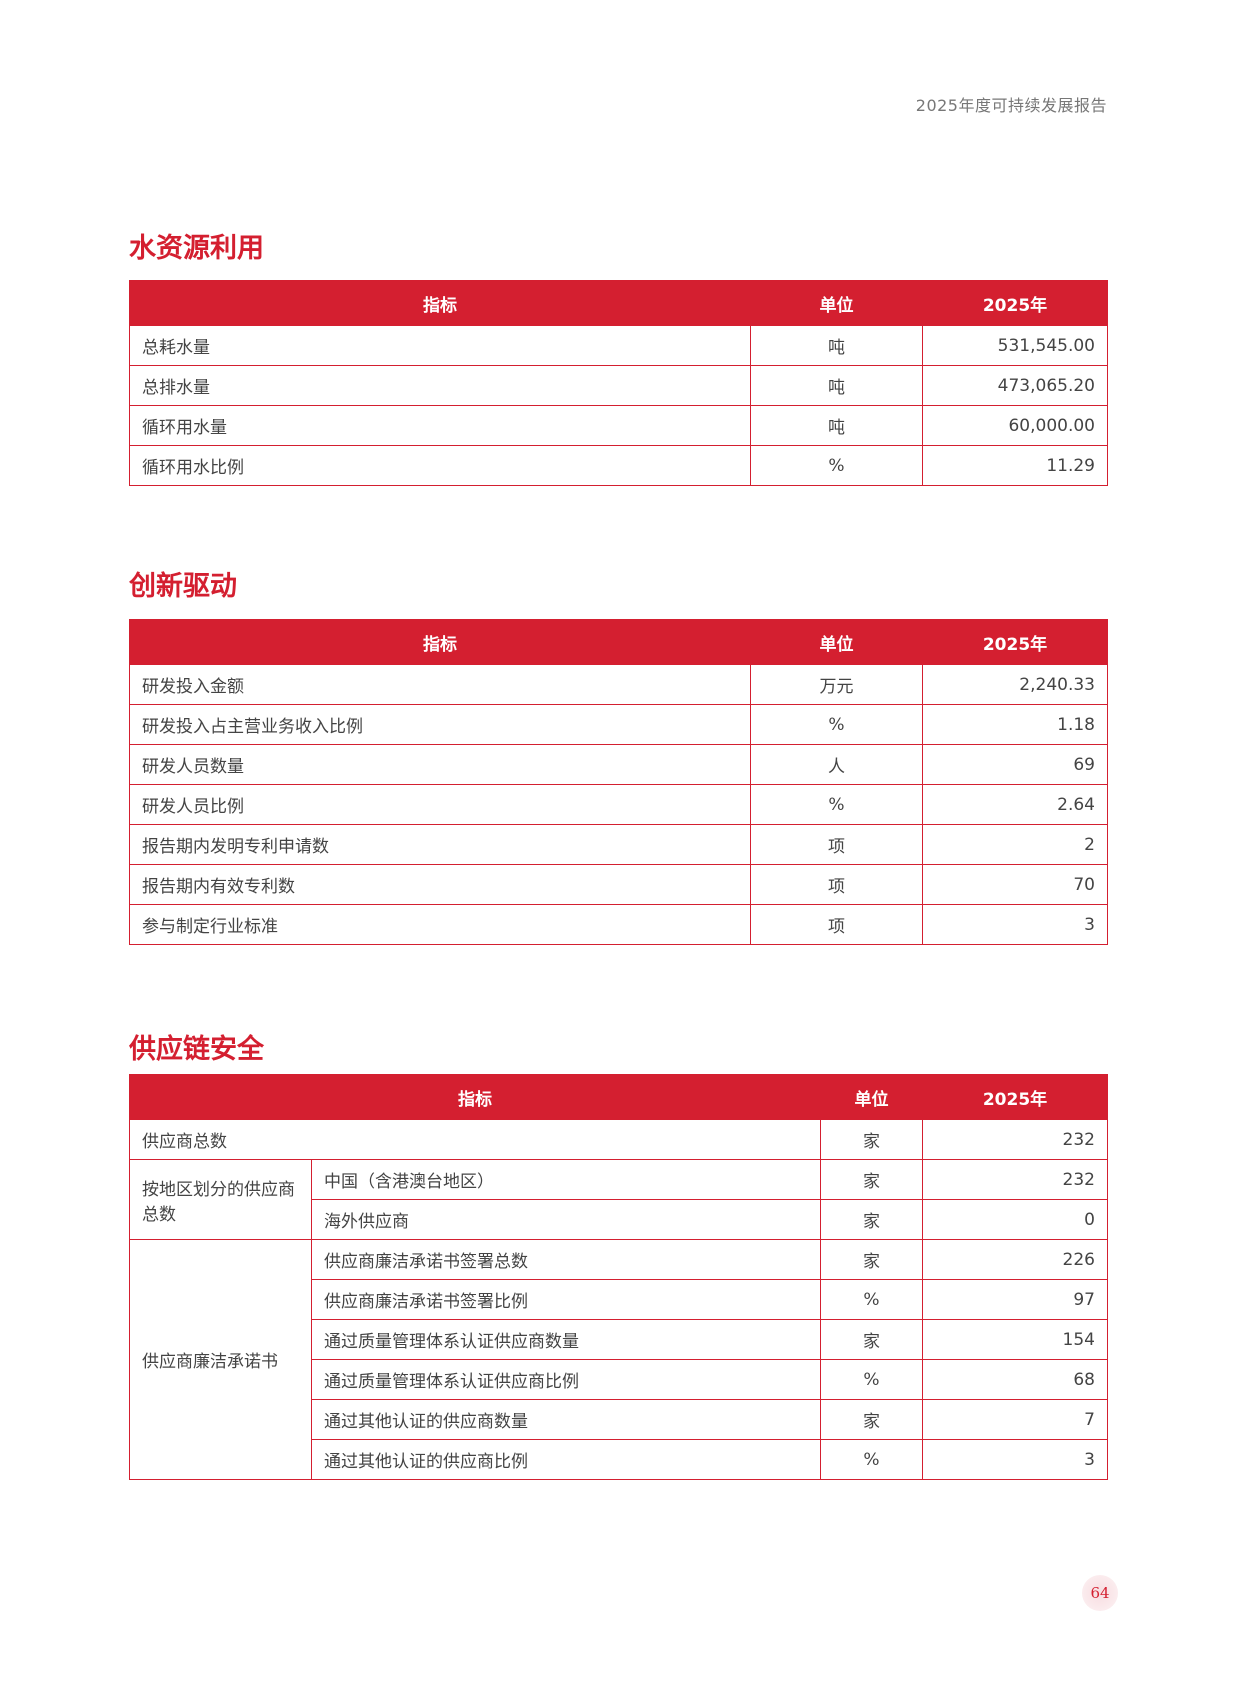 The image size is (1240, 1683). What do you see at coordinates (1015, 1259) in the screenshot?
I see `value-cell: 226` at bounding box center [1015, 1259].